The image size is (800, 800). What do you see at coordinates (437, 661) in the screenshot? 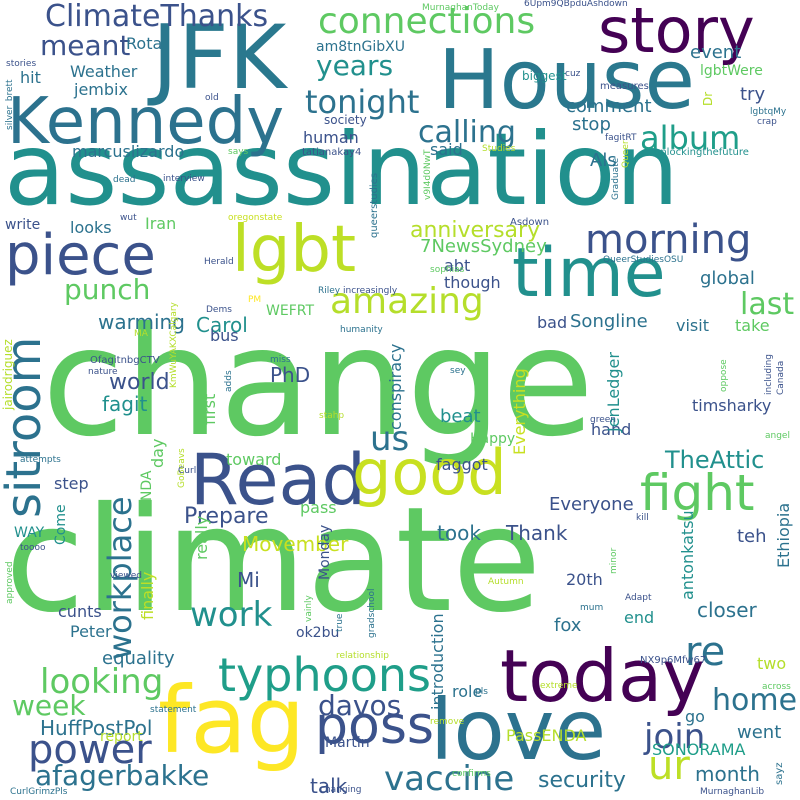
I see `word-introduction: introduction` at bounding box center [437, 661].